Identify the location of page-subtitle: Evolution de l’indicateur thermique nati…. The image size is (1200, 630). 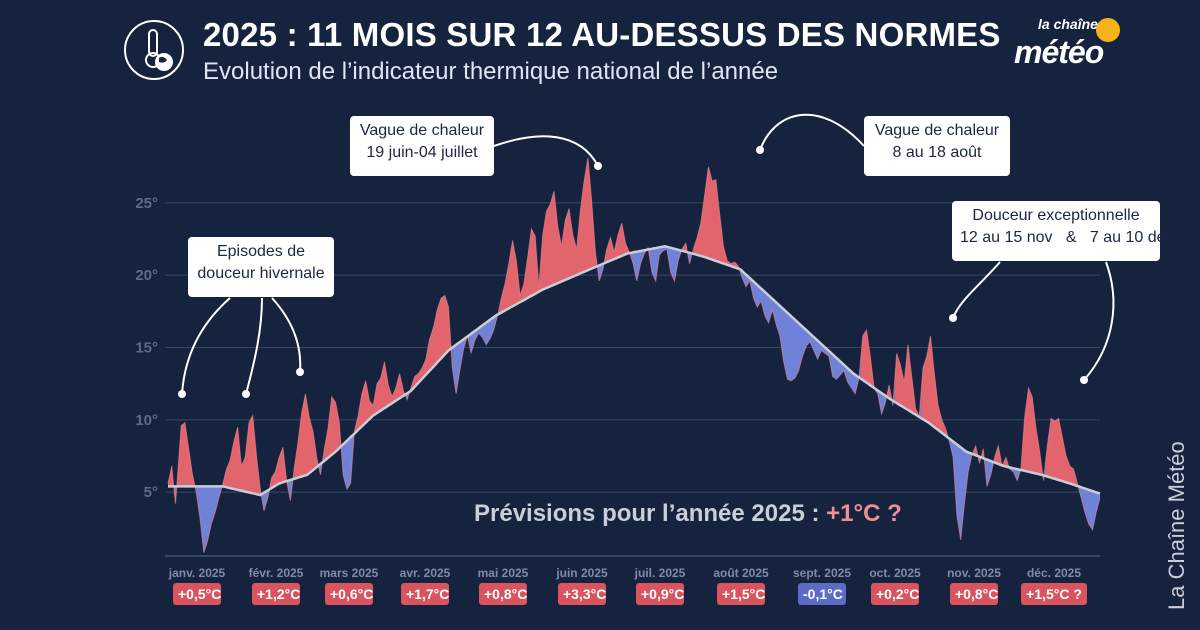
(491, 71).